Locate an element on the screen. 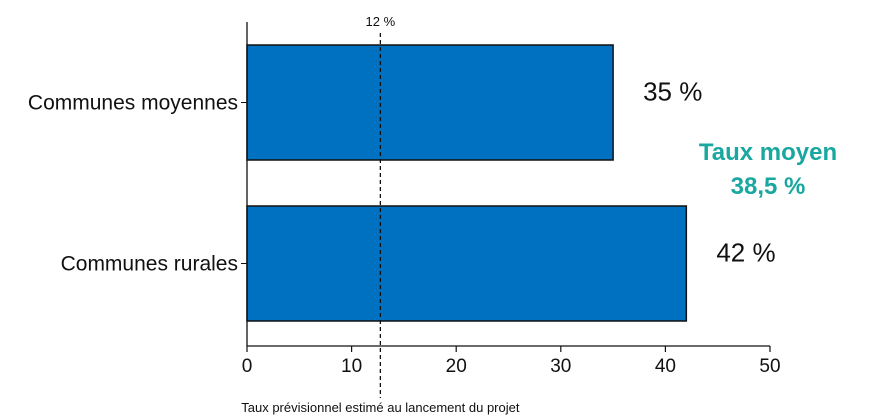  x-tick-label-2: 20 is located at coordinates (456, 366).